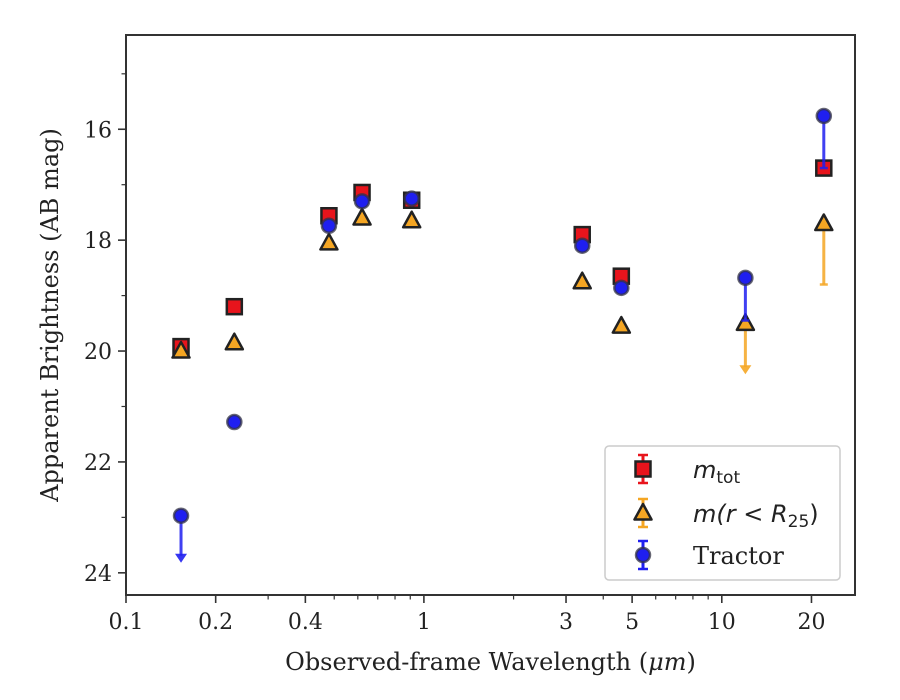 The image size is (900, 700). Describe the element at coordinates (756, 516) in the screenshot. I see `legend-label-m_r25: m(r < R25)` at that location.